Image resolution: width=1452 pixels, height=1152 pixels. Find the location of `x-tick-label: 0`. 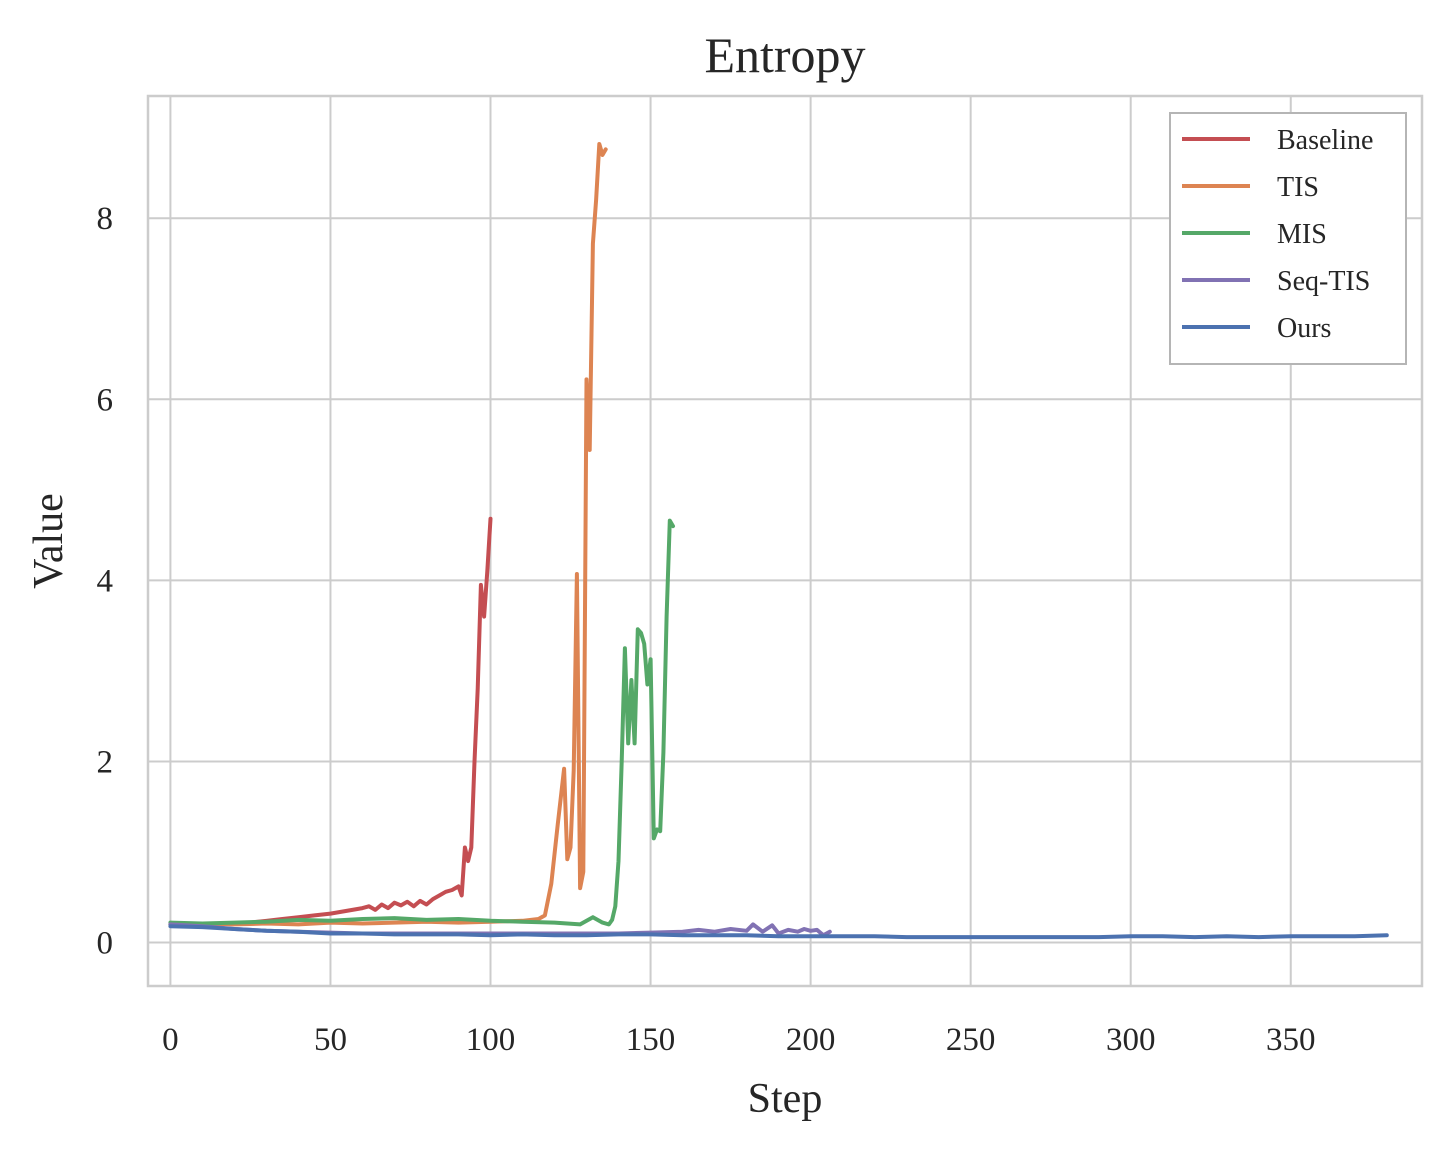

x-tick-label: 0 is located at coordinates (170, 1040).